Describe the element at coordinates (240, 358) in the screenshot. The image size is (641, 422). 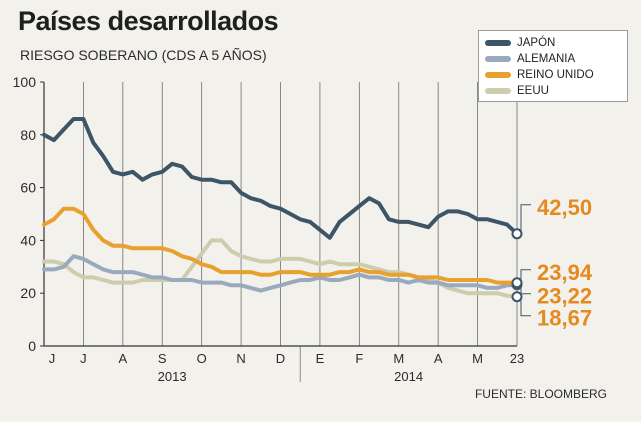
I see `x-tick-label: N` at that location.